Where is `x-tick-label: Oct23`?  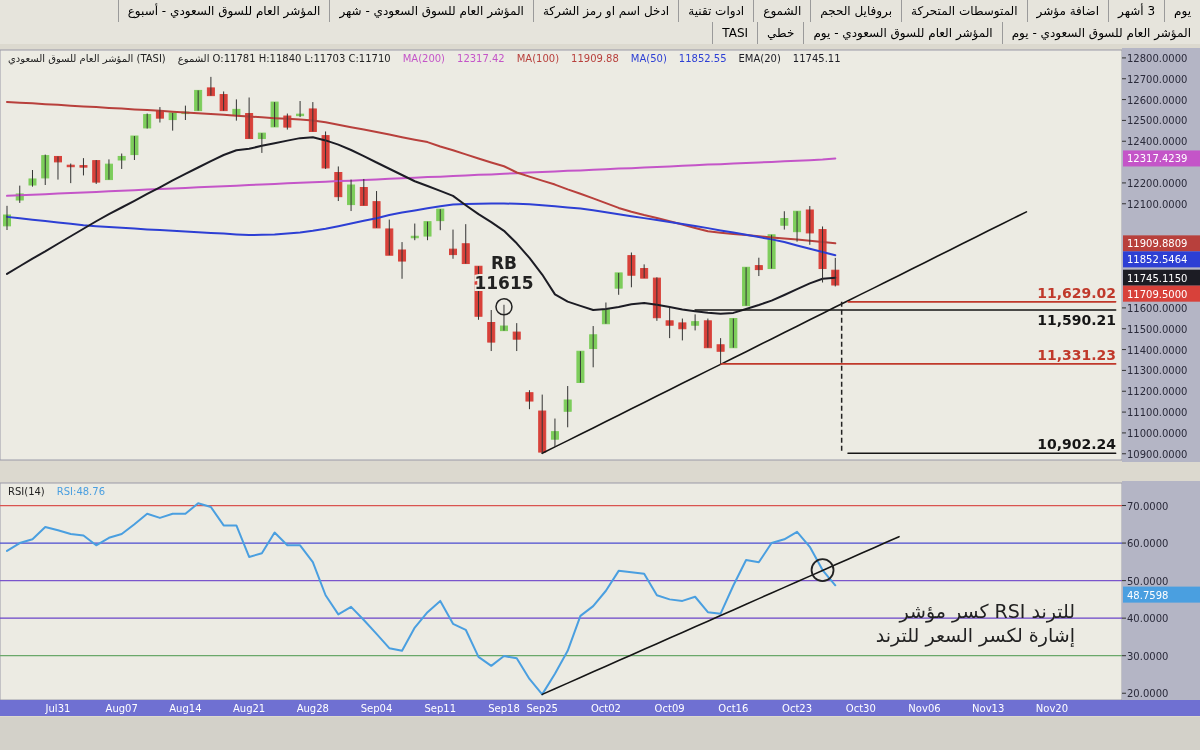
x-tick-label: Oct23 is located at coordinates (797, 708).